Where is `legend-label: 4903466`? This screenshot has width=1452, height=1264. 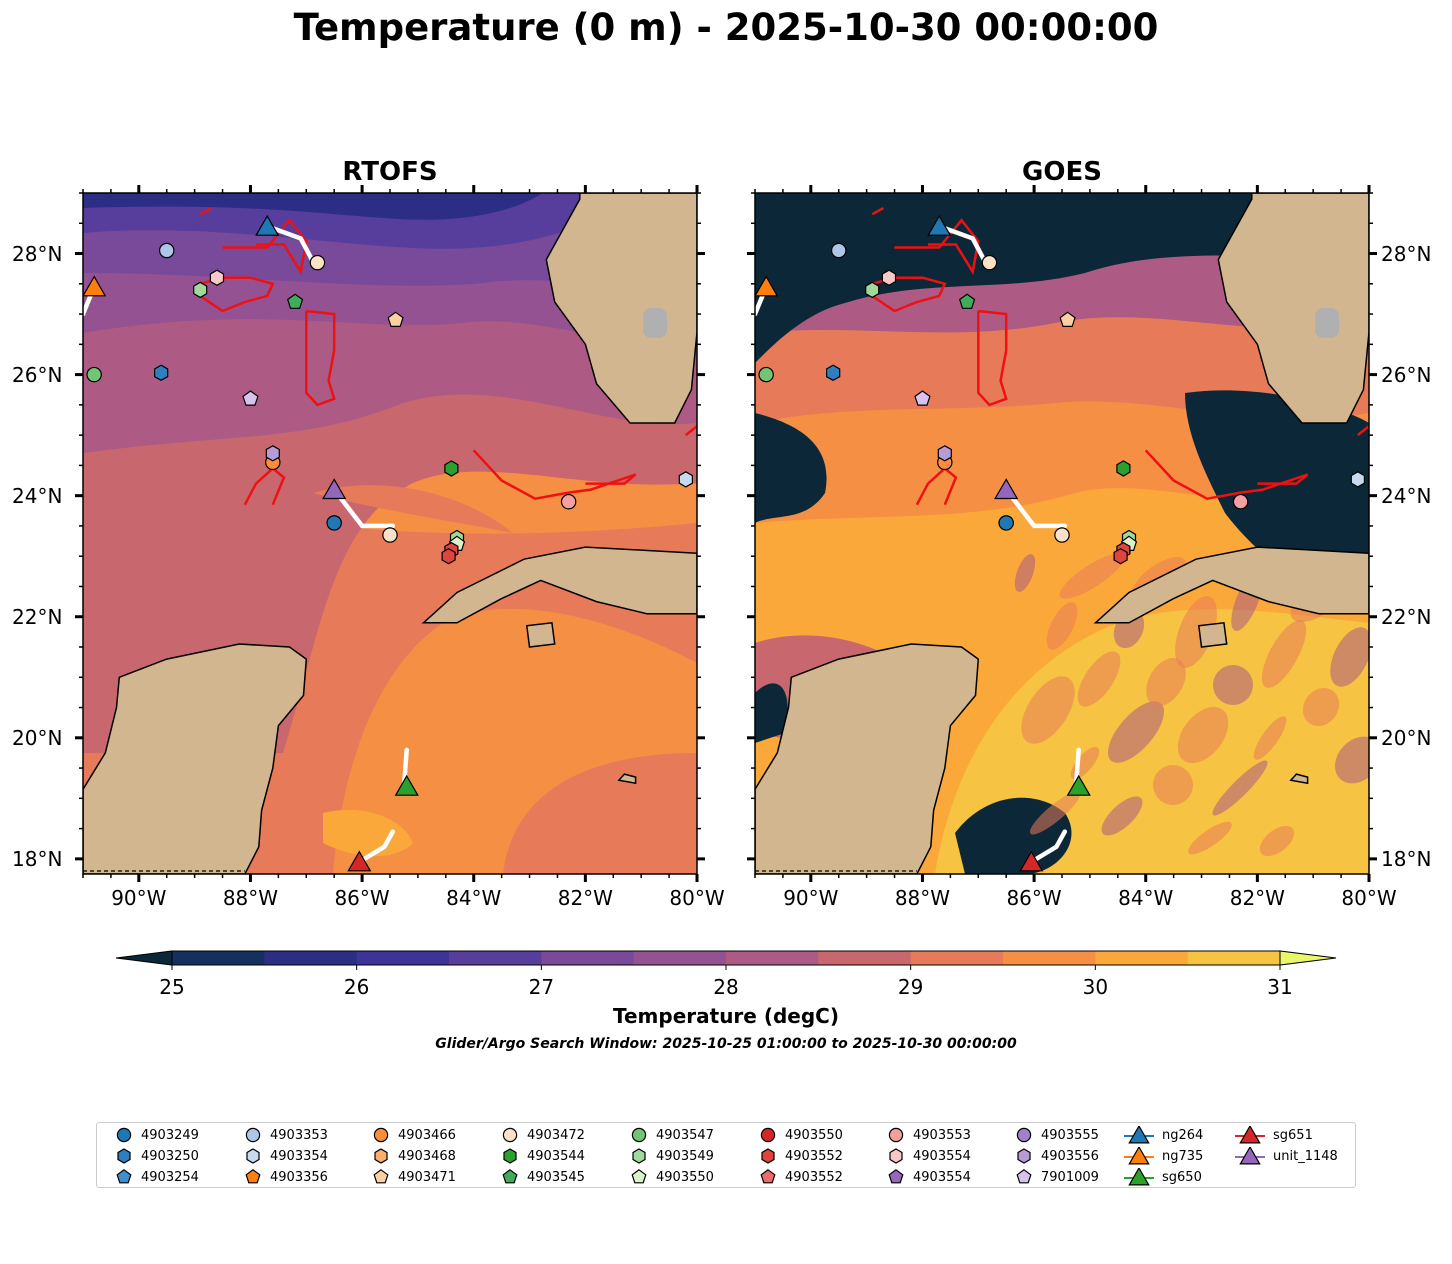
legend-label: 4903466 is located at coordinates (427, 1135).